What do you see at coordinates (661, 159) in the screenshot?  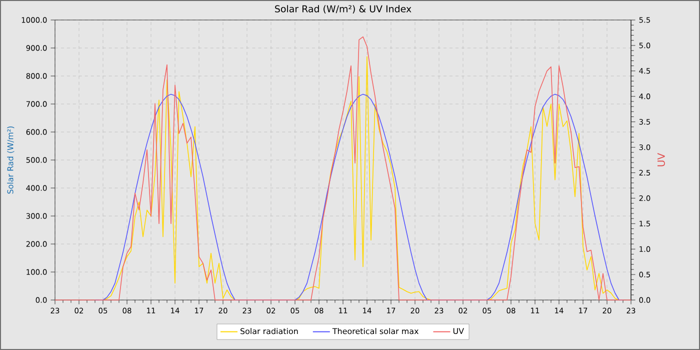 I see `y2-axis-title: UV` at bounding box center [661, 159].